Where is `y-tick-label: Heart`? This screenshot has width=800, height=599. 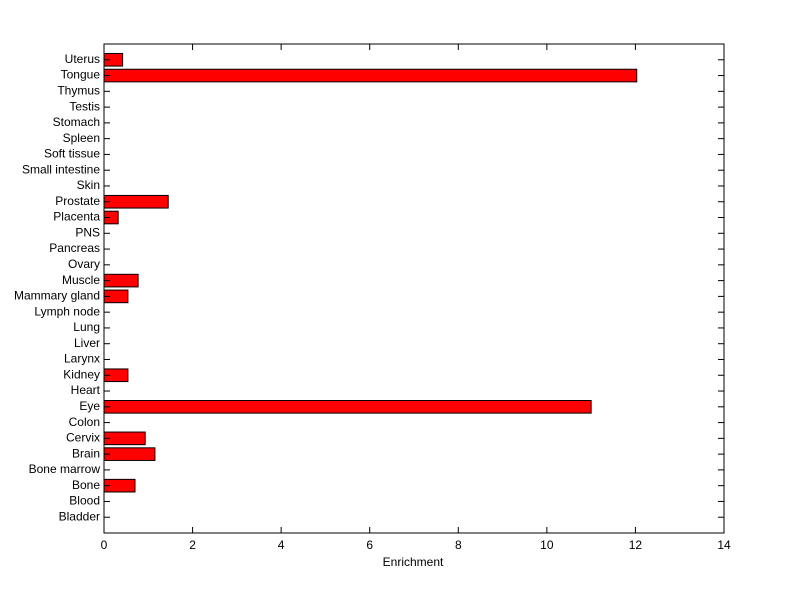
y-tick-label: Heart is located at coordinates (86, 390).